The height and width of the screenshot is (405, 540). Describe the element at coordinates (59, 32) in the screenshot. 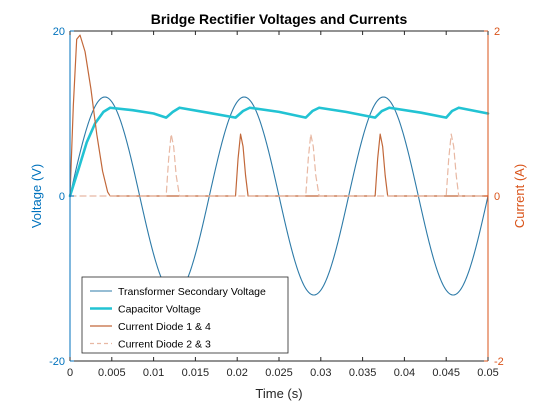

I see `y-left-tick-label: 20` at that location.